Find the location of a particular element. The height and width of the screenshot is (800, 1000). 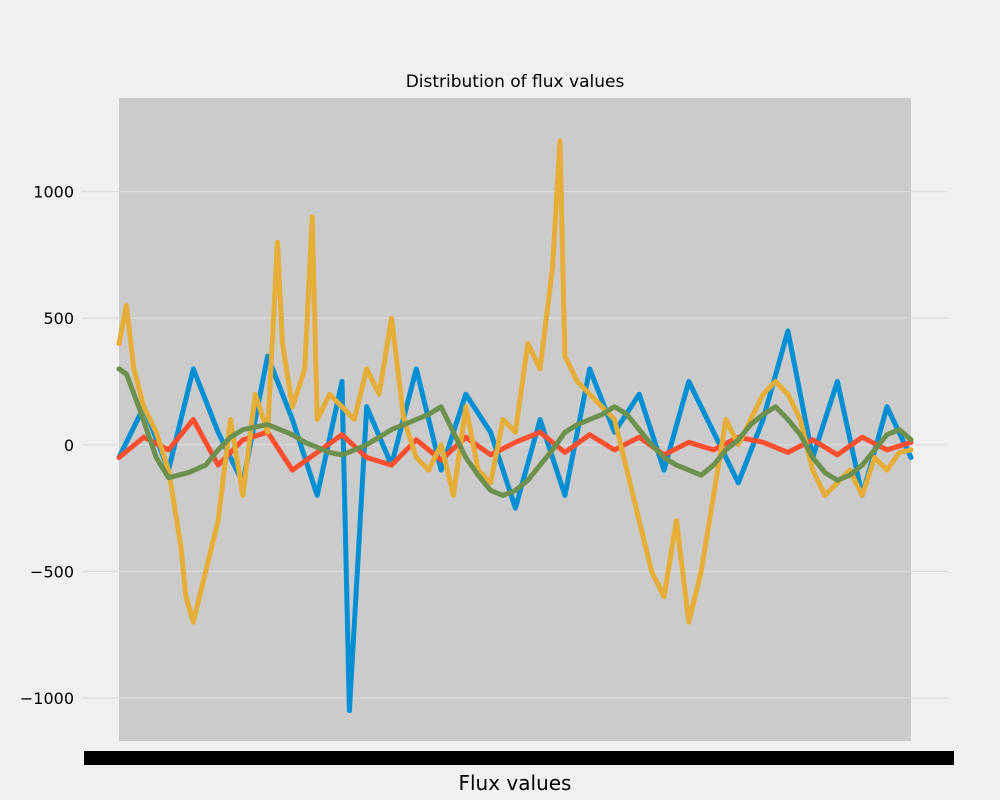

x-tick-labels is located at coordinates (519, 758).